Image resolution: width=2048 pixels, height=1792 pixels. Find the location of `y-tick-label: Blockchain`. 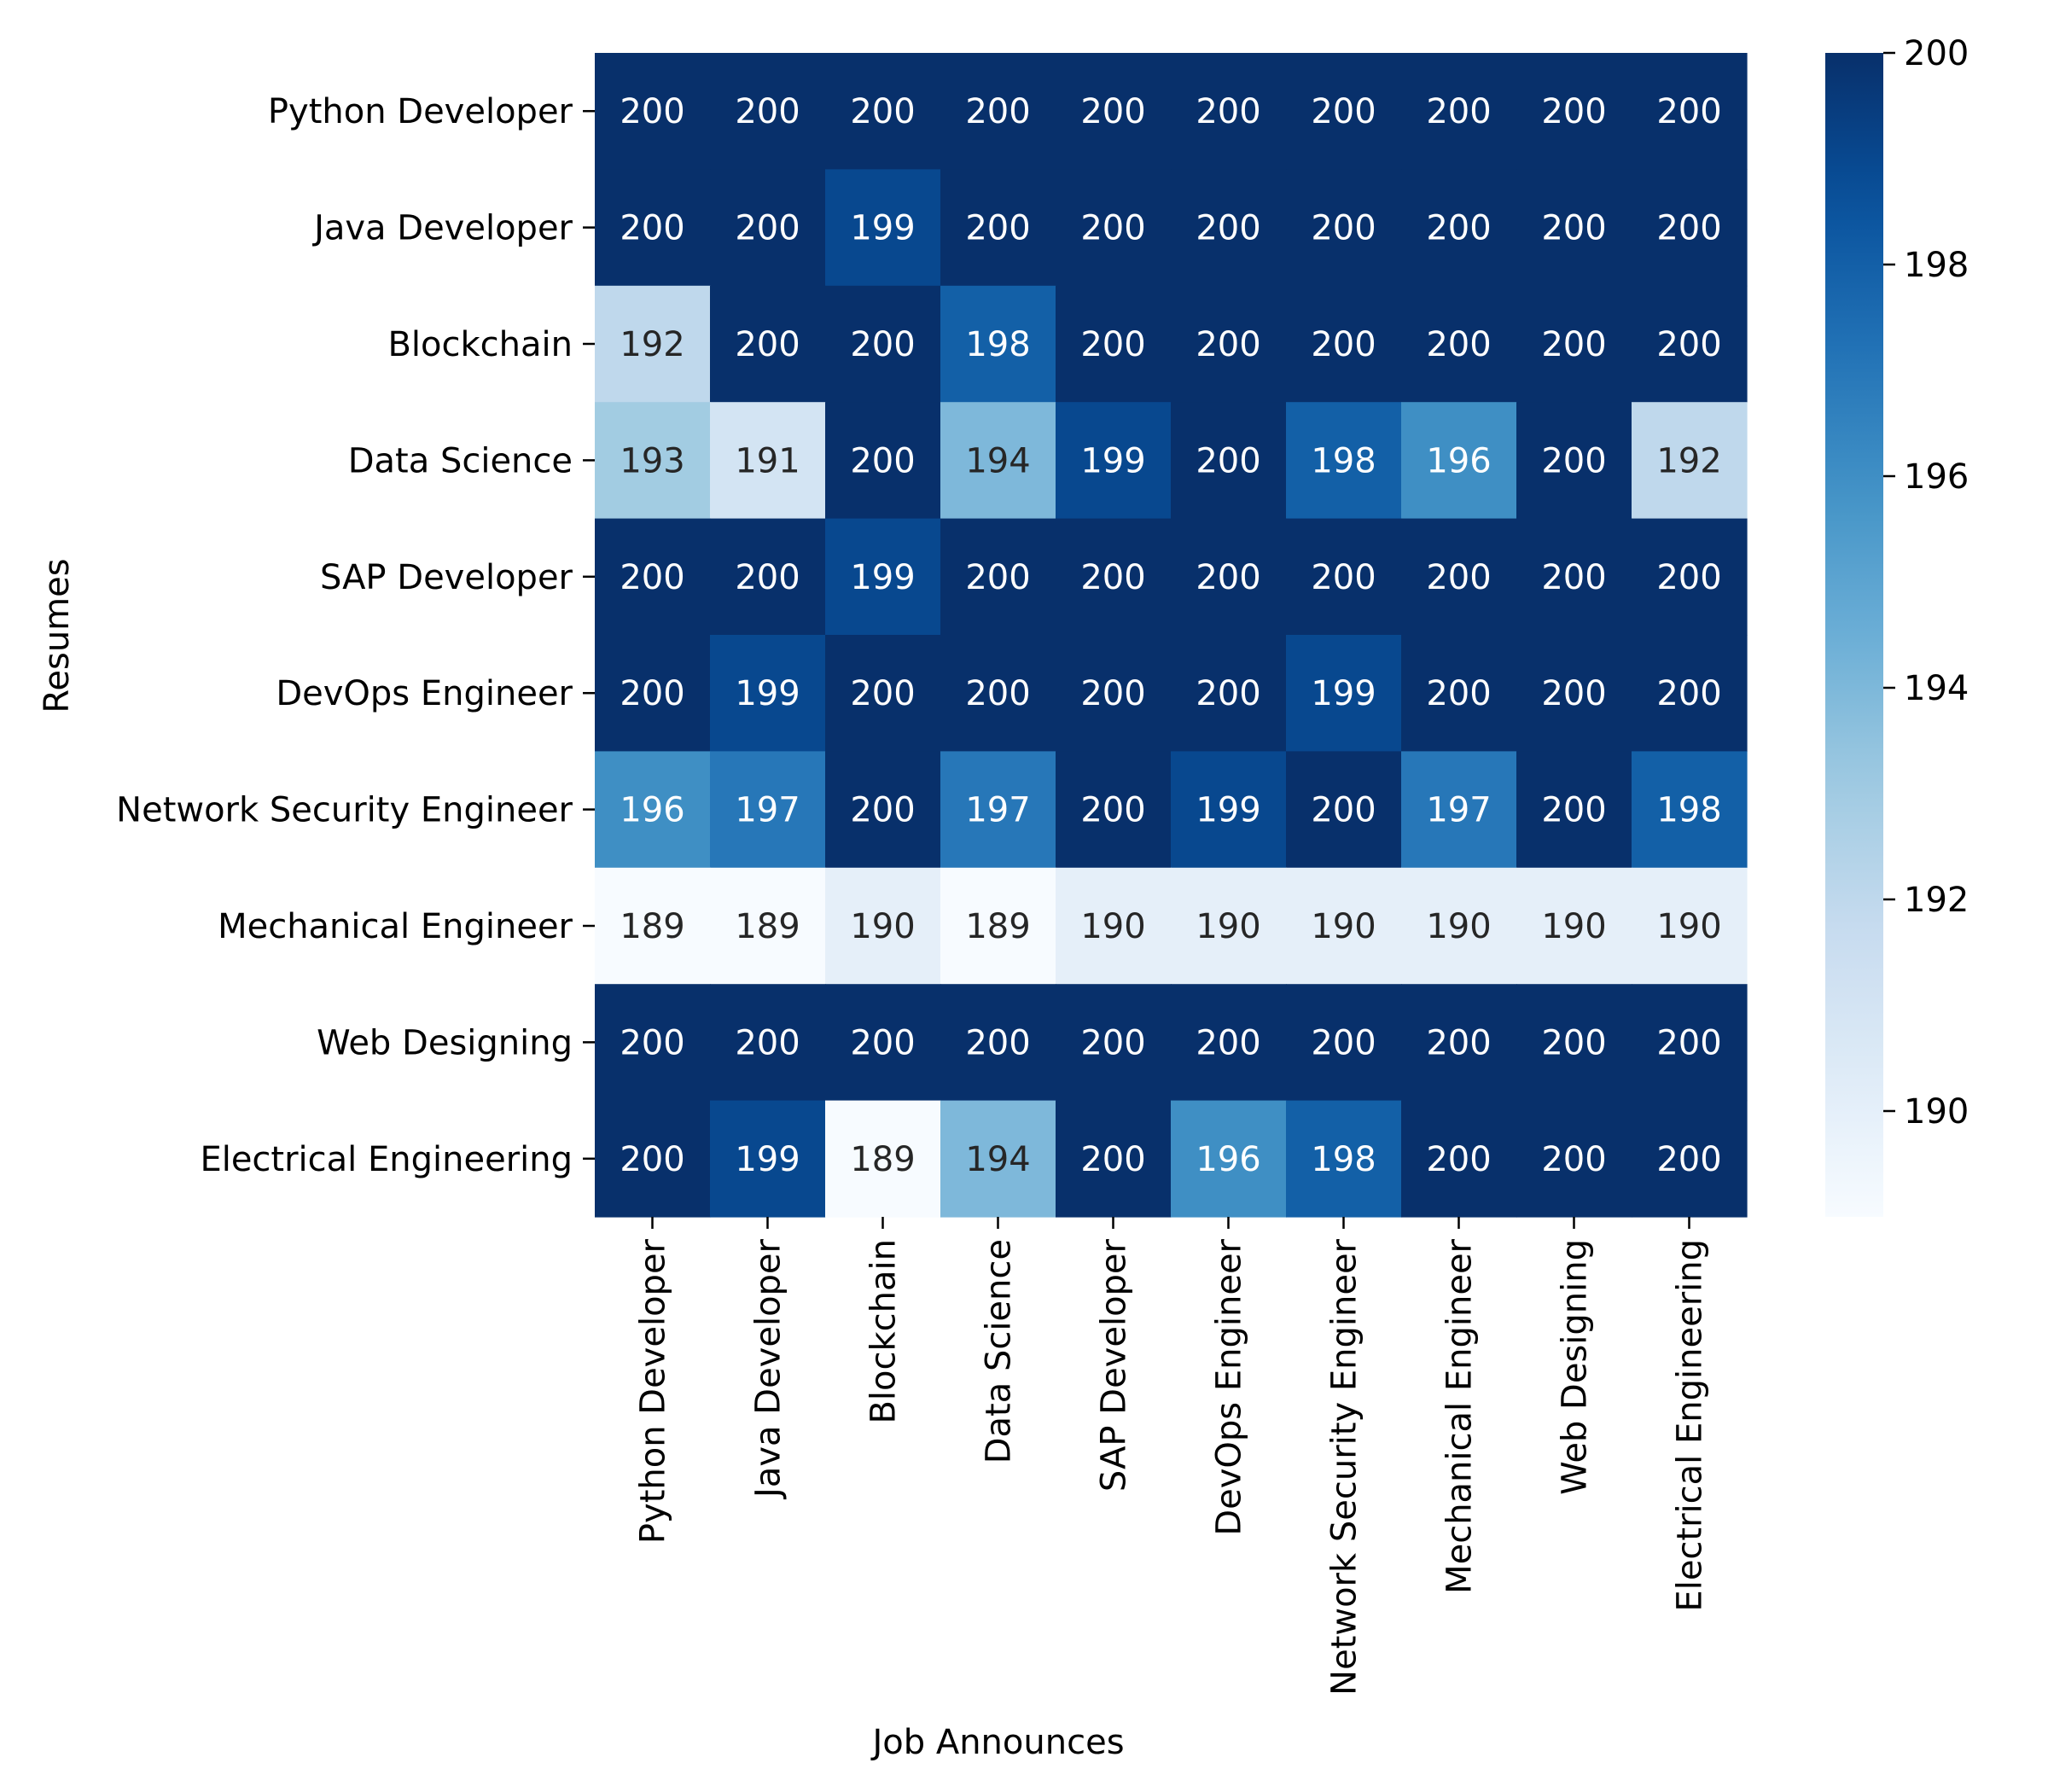

y-tick-label: Blockchain is located at coordinates (480, 344).